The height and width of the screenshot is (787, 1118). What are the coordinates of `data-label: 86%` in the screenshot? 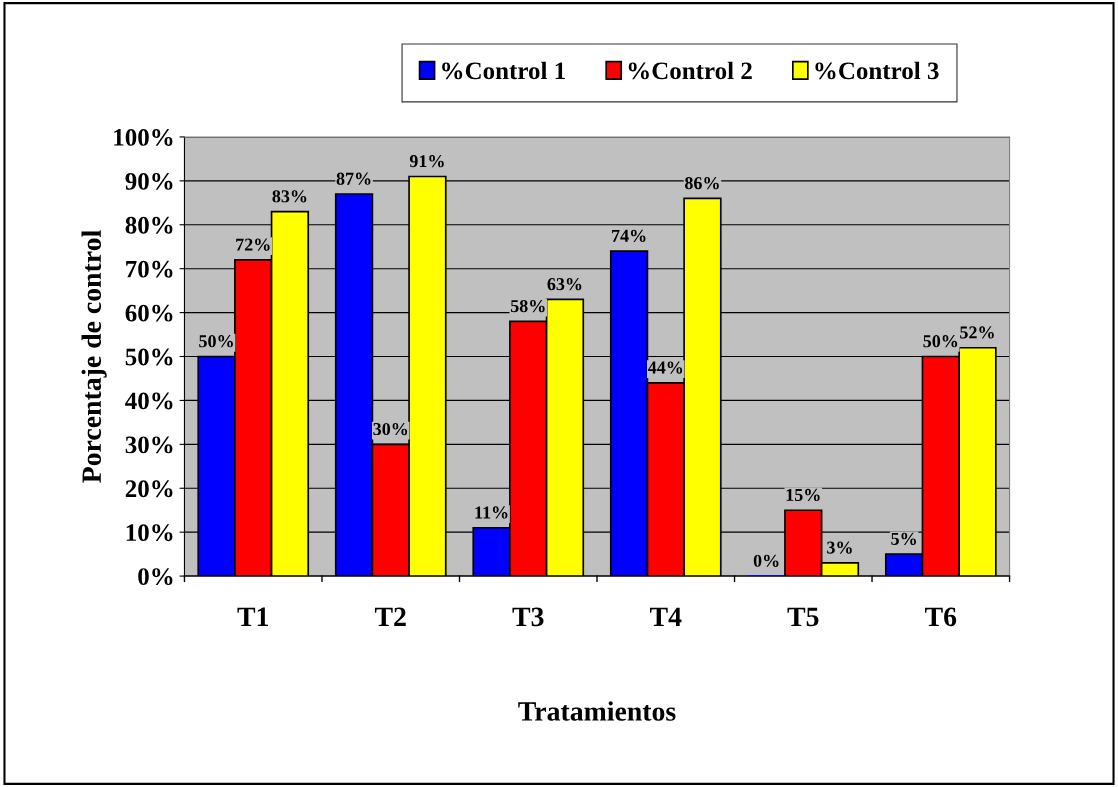 It's located at (701, 183).